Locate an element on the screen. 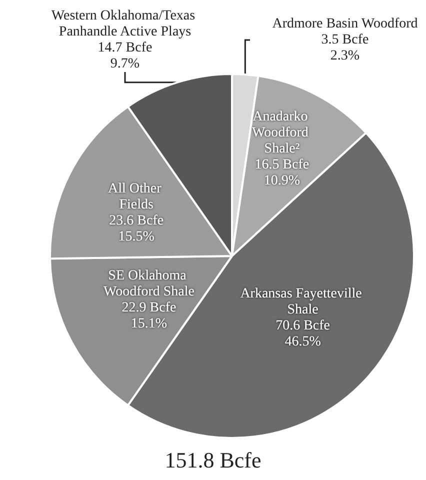  data-label: 3.5 Bcfe 2.3% is located at coordinates (345, 48).